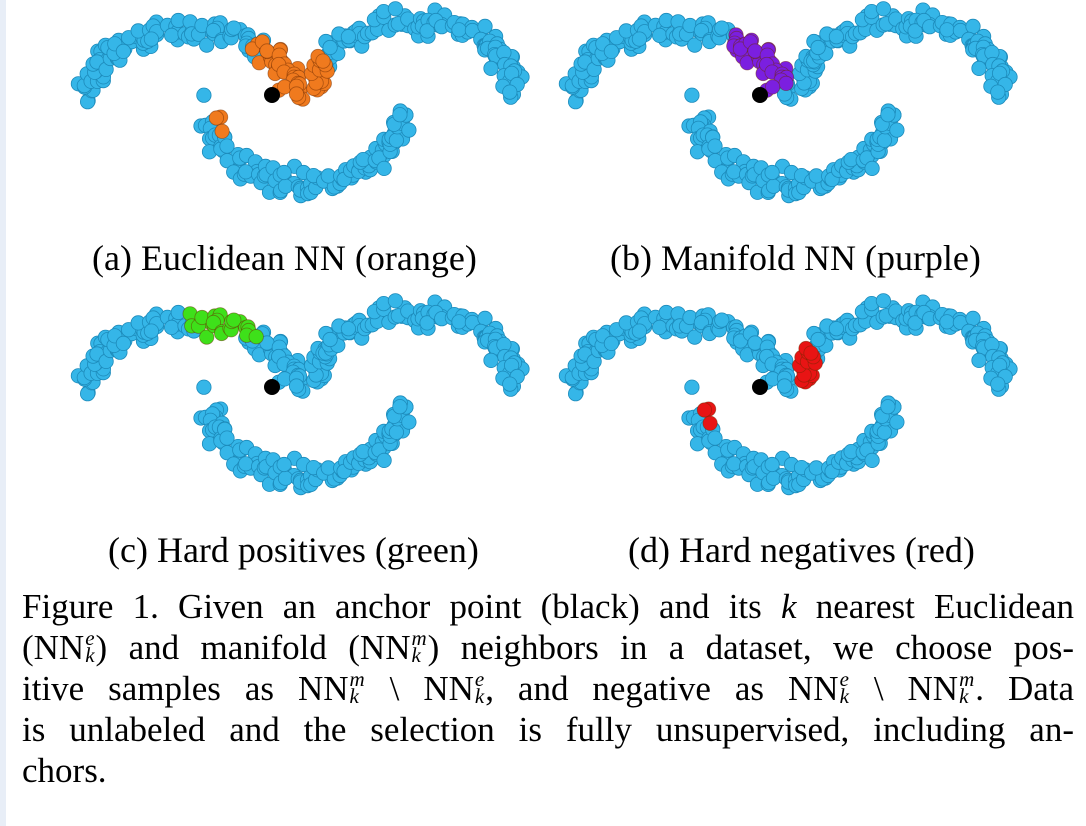  I want to click on caption-text: (, so click(28, 647).